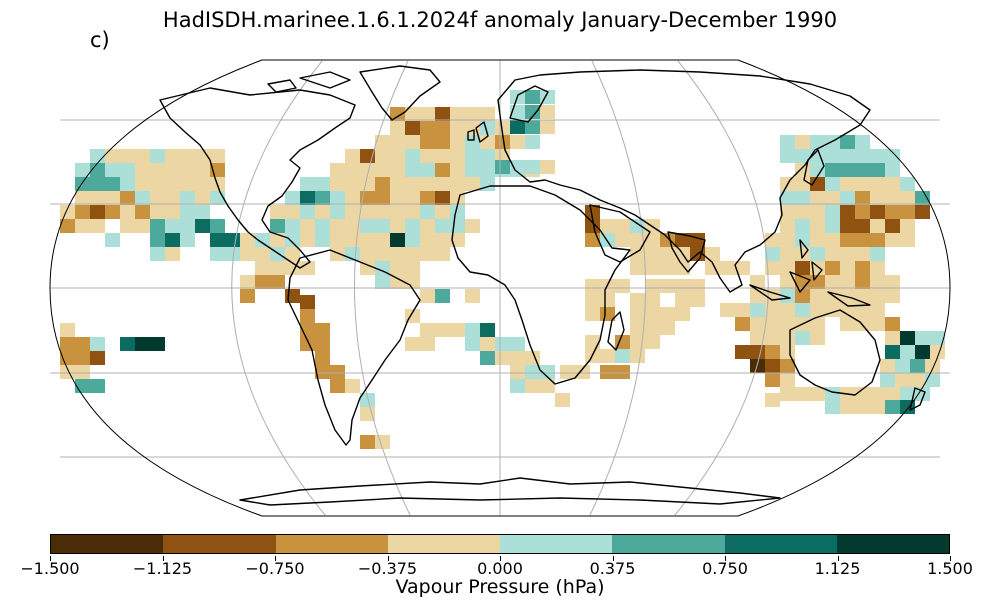 The image size is (1000, 600). What do you see at coordinates (684, 181) in the screenshot?
I see `eurasia-coast` at bounding box center [684, 181].